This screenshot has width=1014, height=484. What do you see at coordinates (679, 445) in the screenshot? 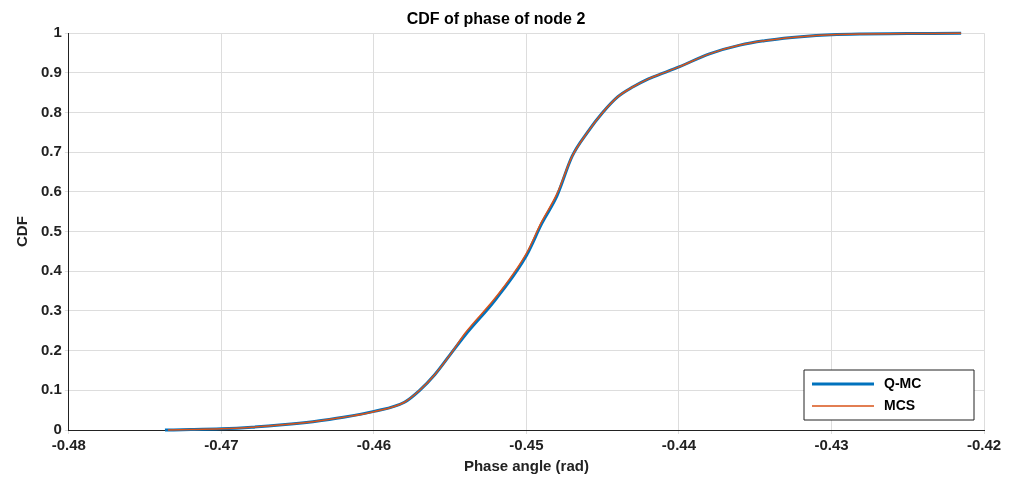
I see `x-tick-label: -0.44` at bounding box center [679, 445].